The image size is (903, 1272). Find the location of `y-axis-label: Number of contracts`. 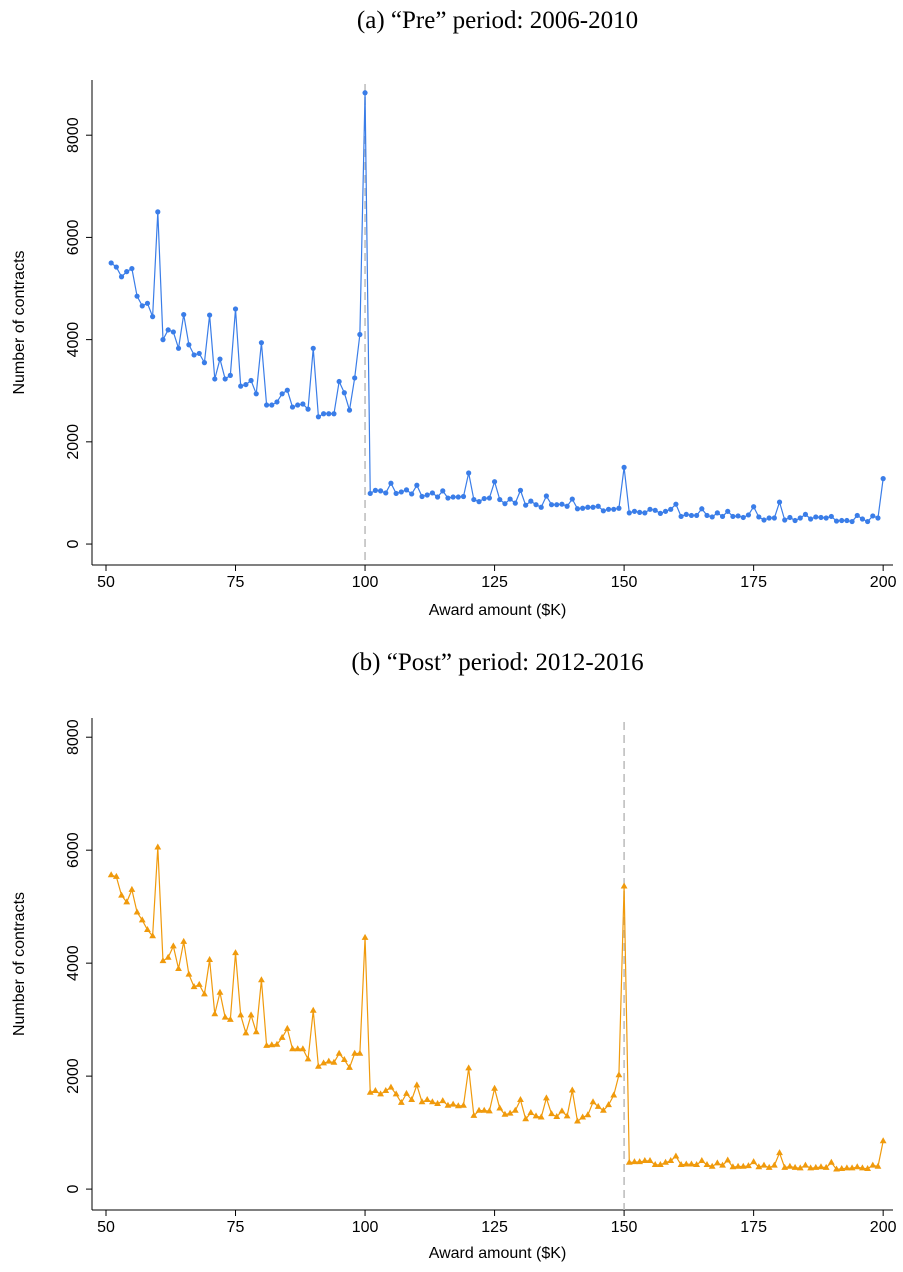

y-axis-label: Number of contracts is located at coordinates (19, 964).